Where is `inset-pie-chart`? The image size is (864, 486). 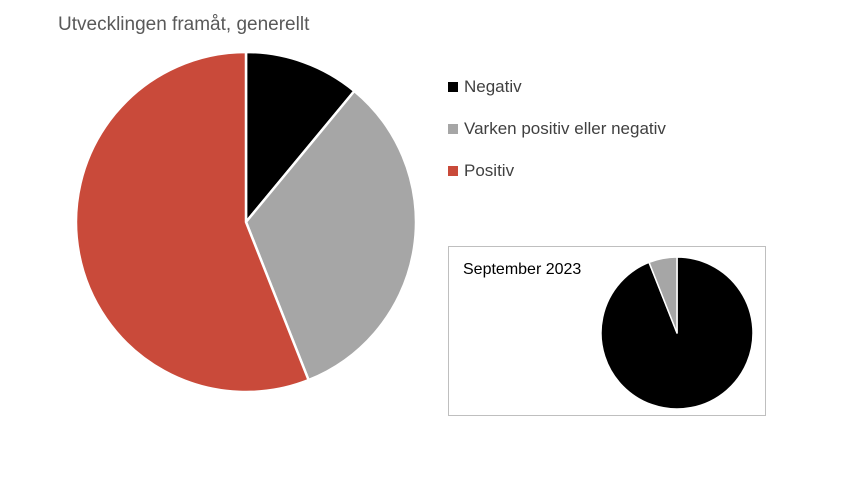 inset-pie-chart is located at coordinates (677, 333).